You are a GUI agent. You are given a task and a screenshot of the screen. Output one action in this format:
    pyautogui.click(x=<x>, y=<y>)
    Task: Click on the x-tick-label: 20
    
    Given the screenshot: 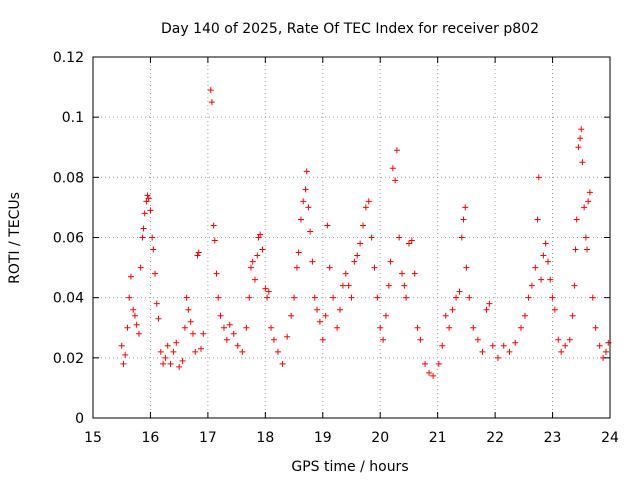 What is the action you would take?
    pyautogui.click(x=380, y=438)
    